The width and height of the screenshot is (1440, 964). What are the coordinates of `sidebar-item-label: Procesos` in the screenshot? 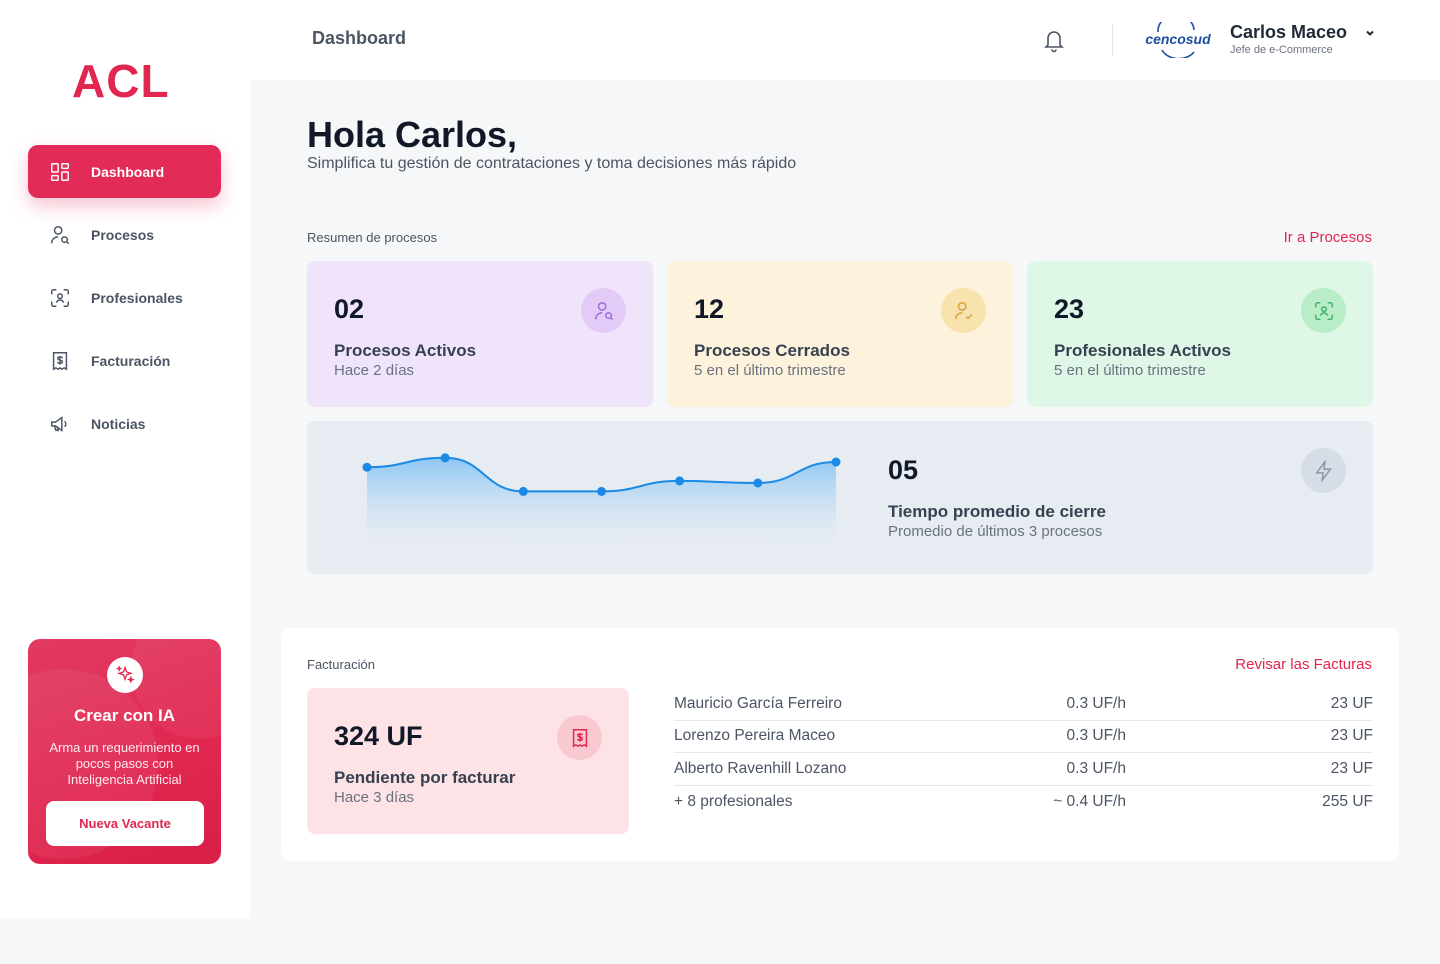 It's located at (123, 234).